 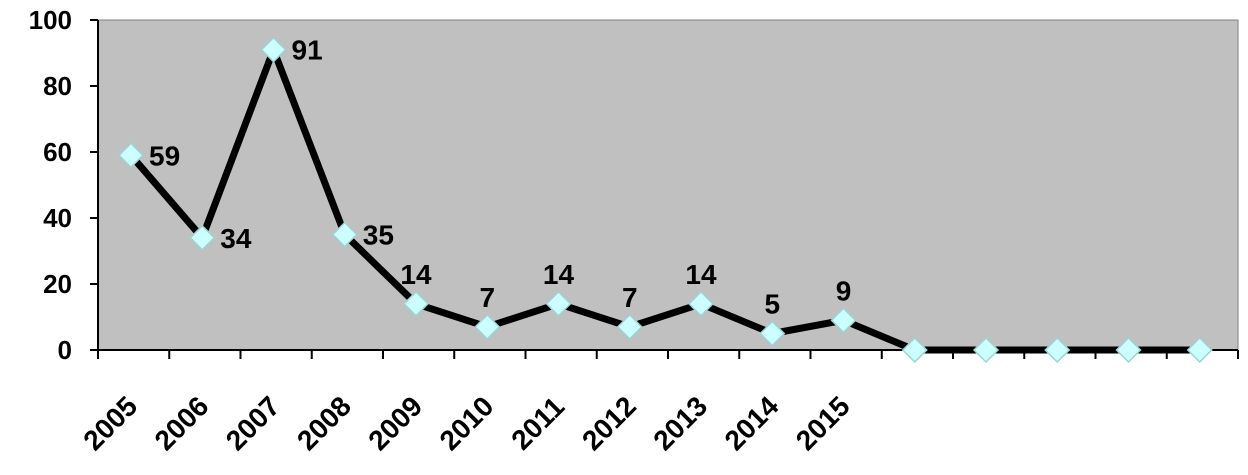 What do you see at coordinates (680, 423) in the screenshot?
I see `x-tick-label: 2013` at bounding box center [680, 423].